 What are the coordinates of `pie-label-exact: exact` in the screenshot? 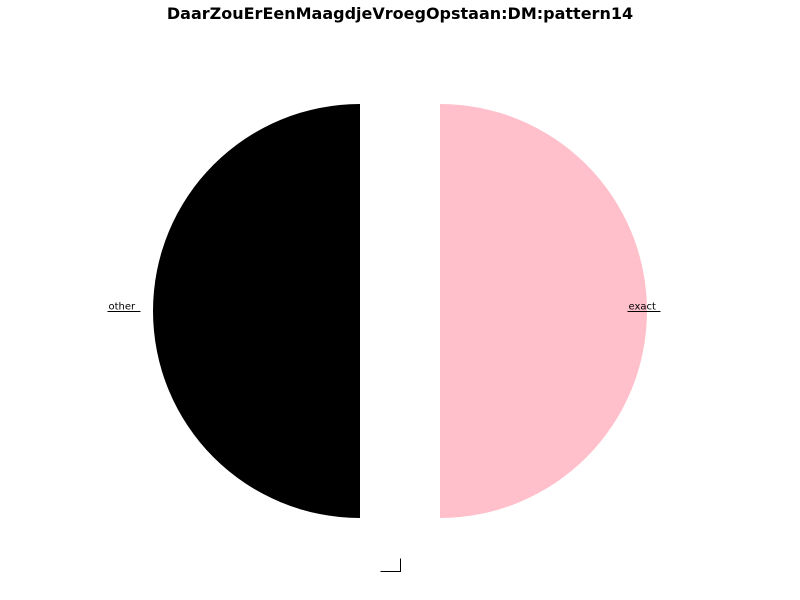 It's located at (643, 307).